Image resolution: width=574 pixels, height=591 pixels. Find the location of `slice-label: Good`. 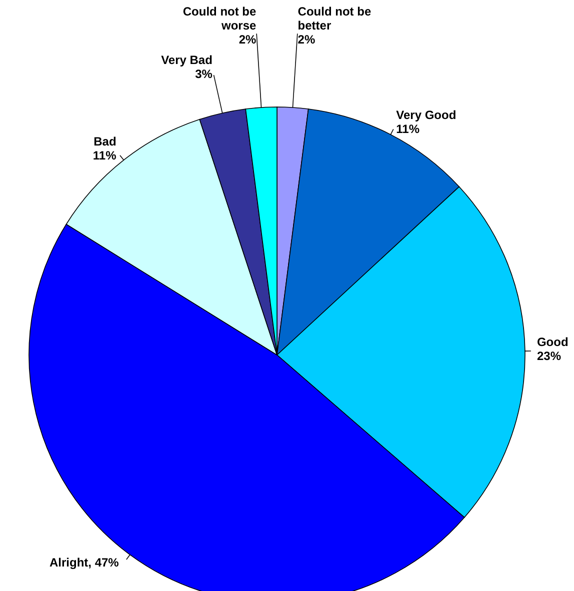

slice-label: Good is located at coordinates (552, 341).